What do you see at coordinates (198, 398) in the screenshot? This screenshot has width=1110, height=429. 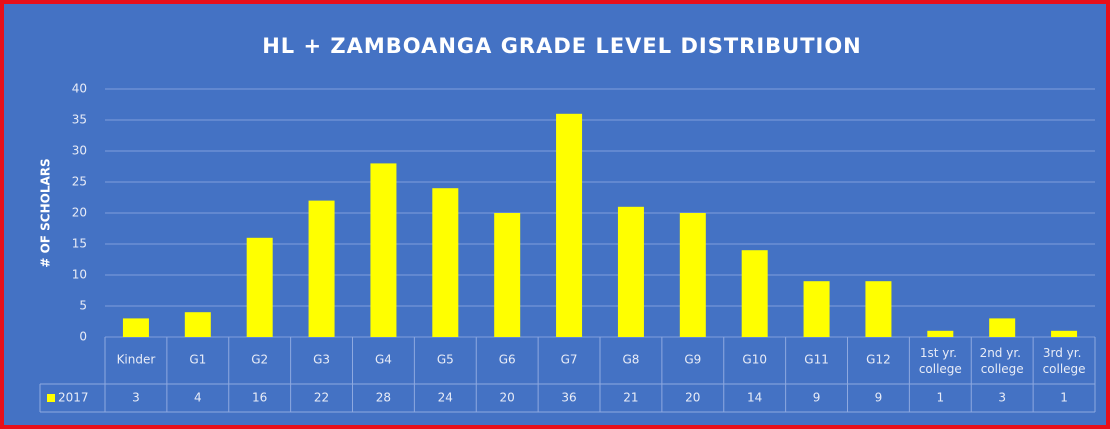 I see `table-value: 4` at bounding box center [198, 398].